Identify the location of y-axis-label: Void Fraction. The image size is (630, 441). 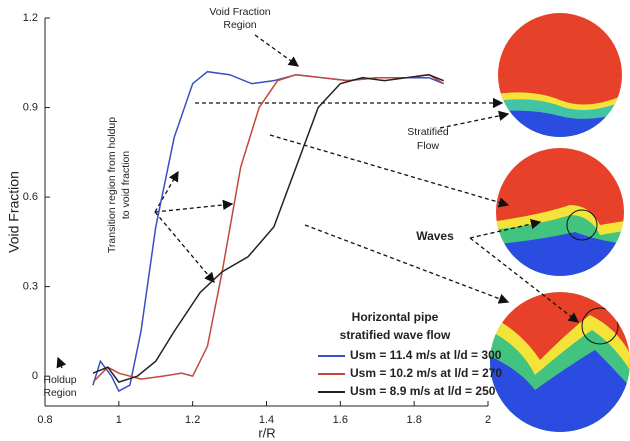
(14, 212).